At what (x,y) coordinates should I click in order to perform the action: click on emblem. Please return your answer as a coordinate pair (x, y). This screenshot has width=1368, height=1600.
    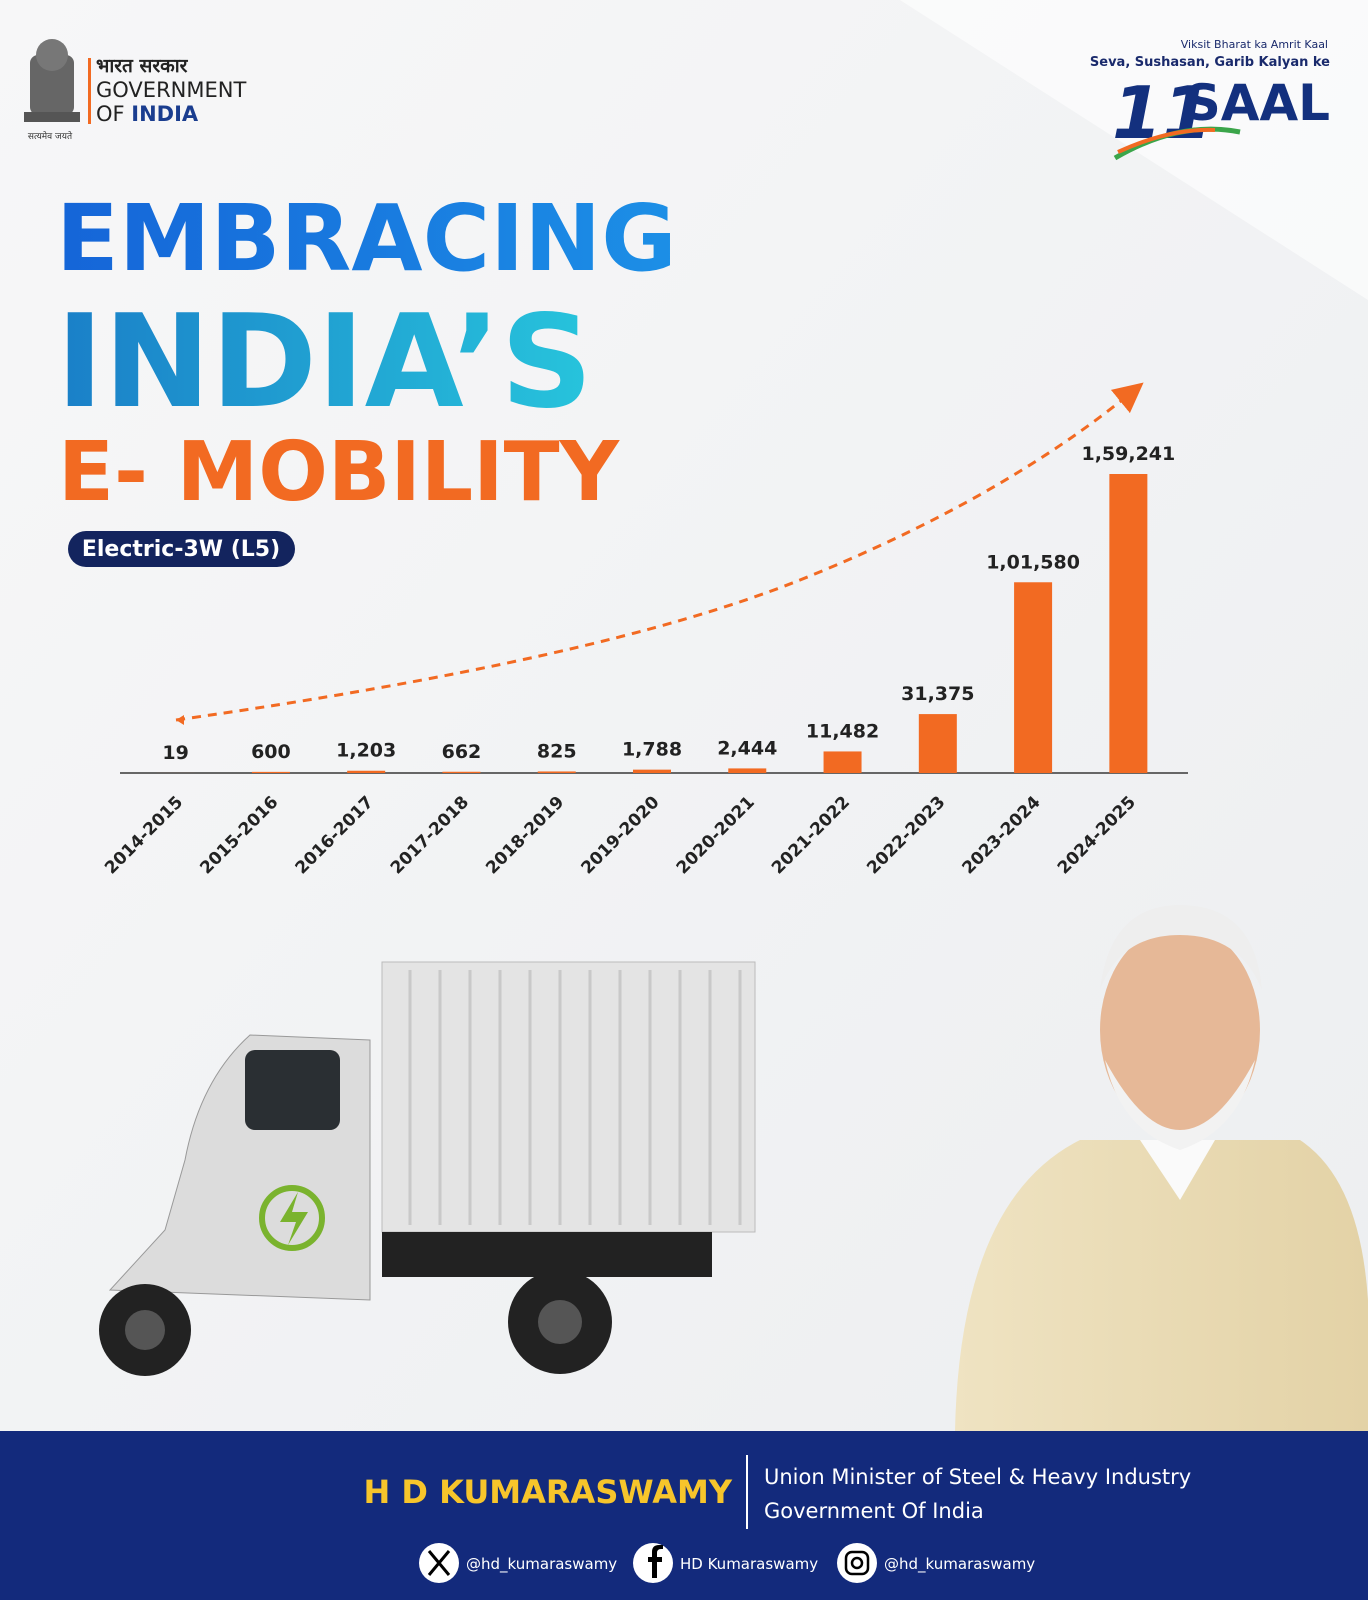
    Looking at the image, I should click on (52, 80).